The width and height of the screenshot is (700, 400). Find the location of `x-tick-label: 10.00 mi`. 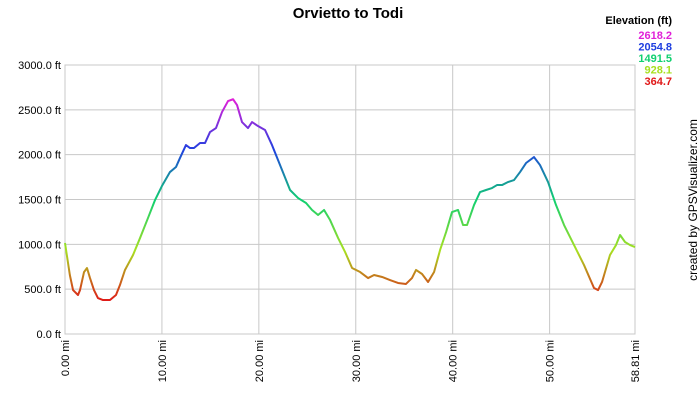

x-tick-label: 10.00 mi is located at coordinates (163, 361).